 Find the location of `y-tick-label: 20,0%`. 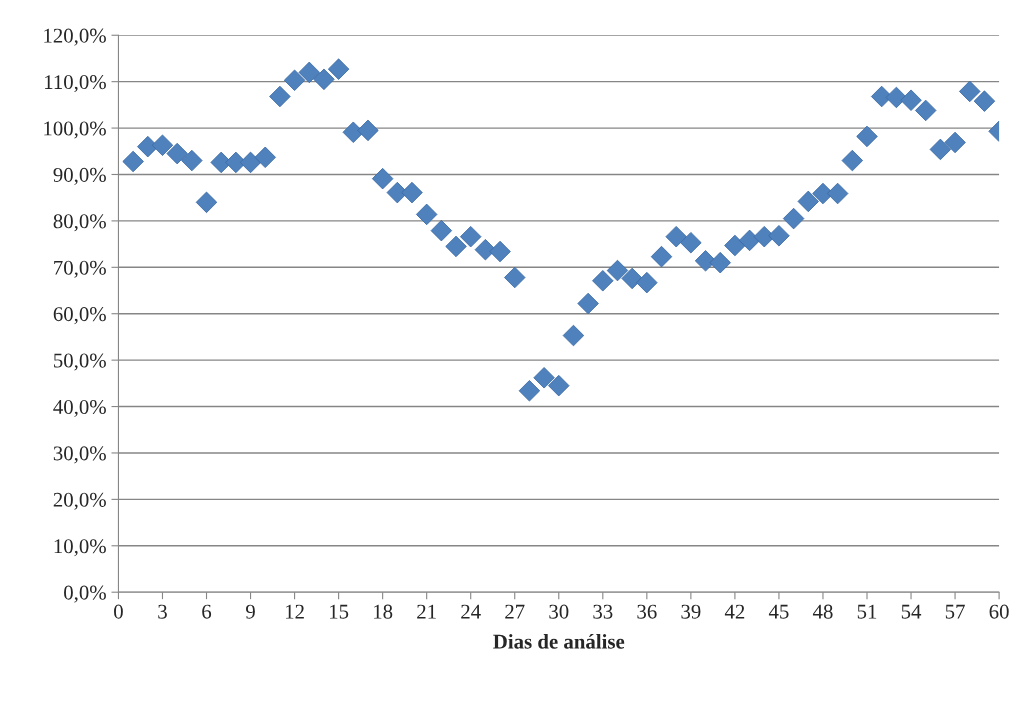

y-tick-label: 20,0% is located at coordinates (79, 501).